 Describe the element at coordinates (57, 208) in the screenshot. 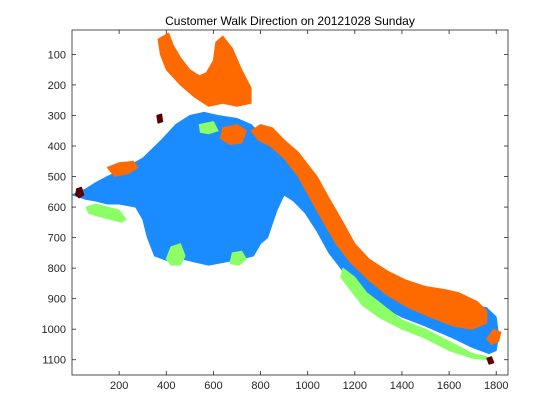

I see `y-tick-label: 600` at that location.